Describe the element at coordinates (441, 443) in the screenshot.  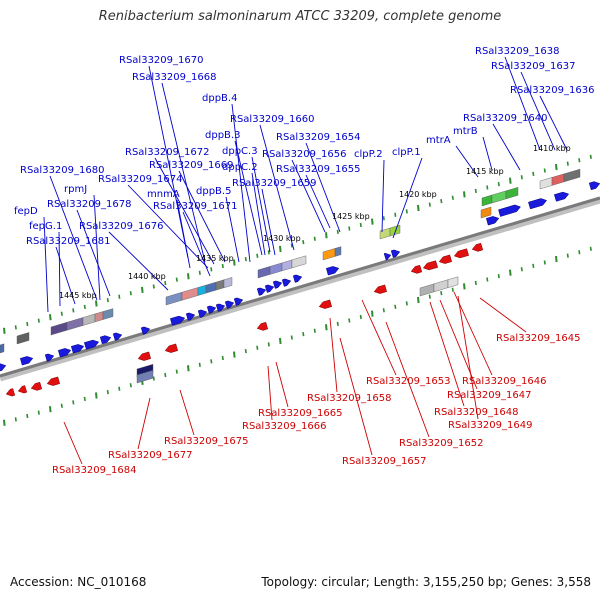
I see `reverse-gene-label: RSal33209_1652` at that location.